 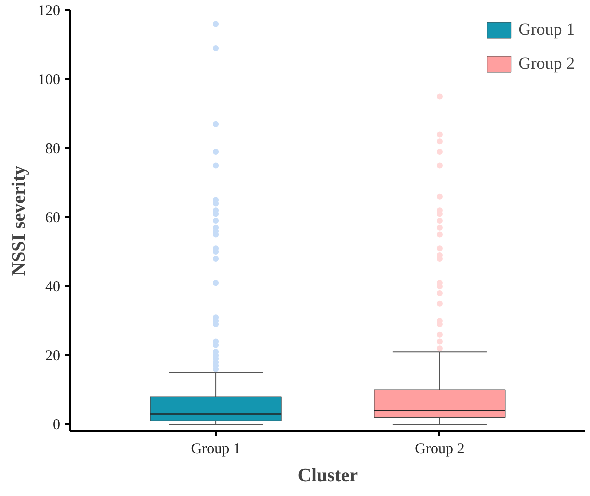 What do you see at coordinates (546, 30) in the screenshot?
I see `legend-label: Group 1` at bounding box center [546, 30].